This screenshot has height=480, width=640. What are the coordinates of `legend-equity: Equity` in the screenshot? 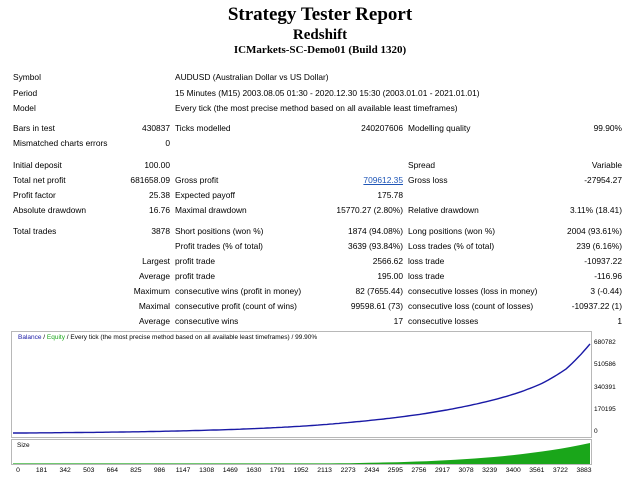 It's located at (55, 337).